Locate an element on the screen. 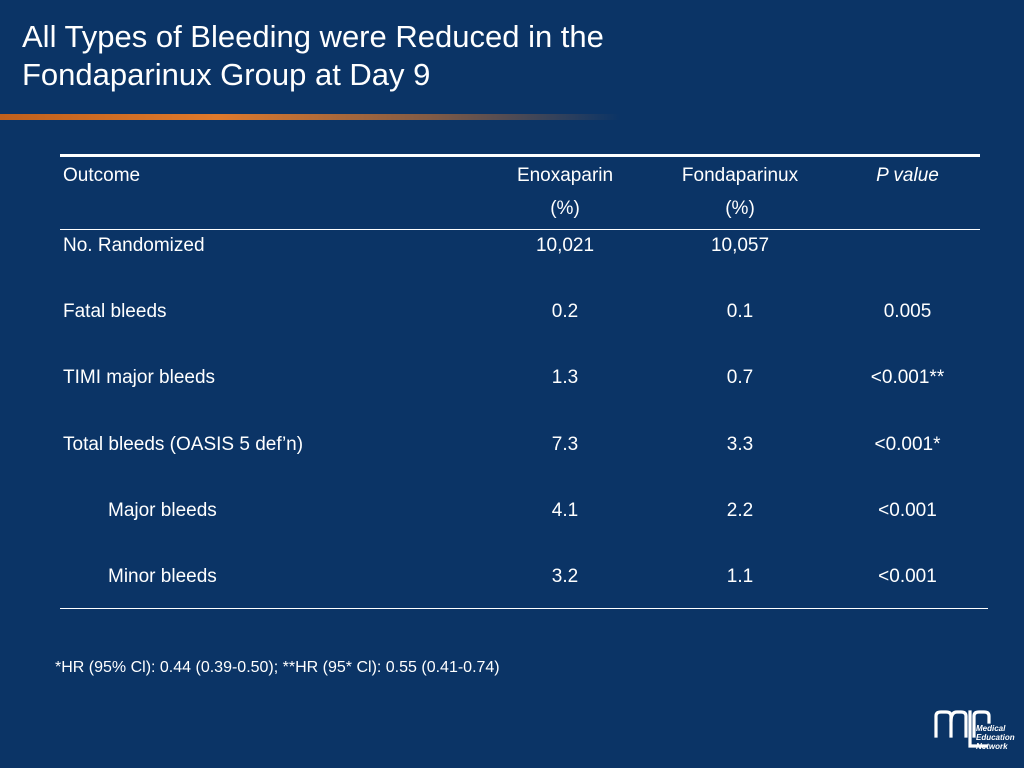  row-pvalue: 0.005 is located at coordinates (907, 311).